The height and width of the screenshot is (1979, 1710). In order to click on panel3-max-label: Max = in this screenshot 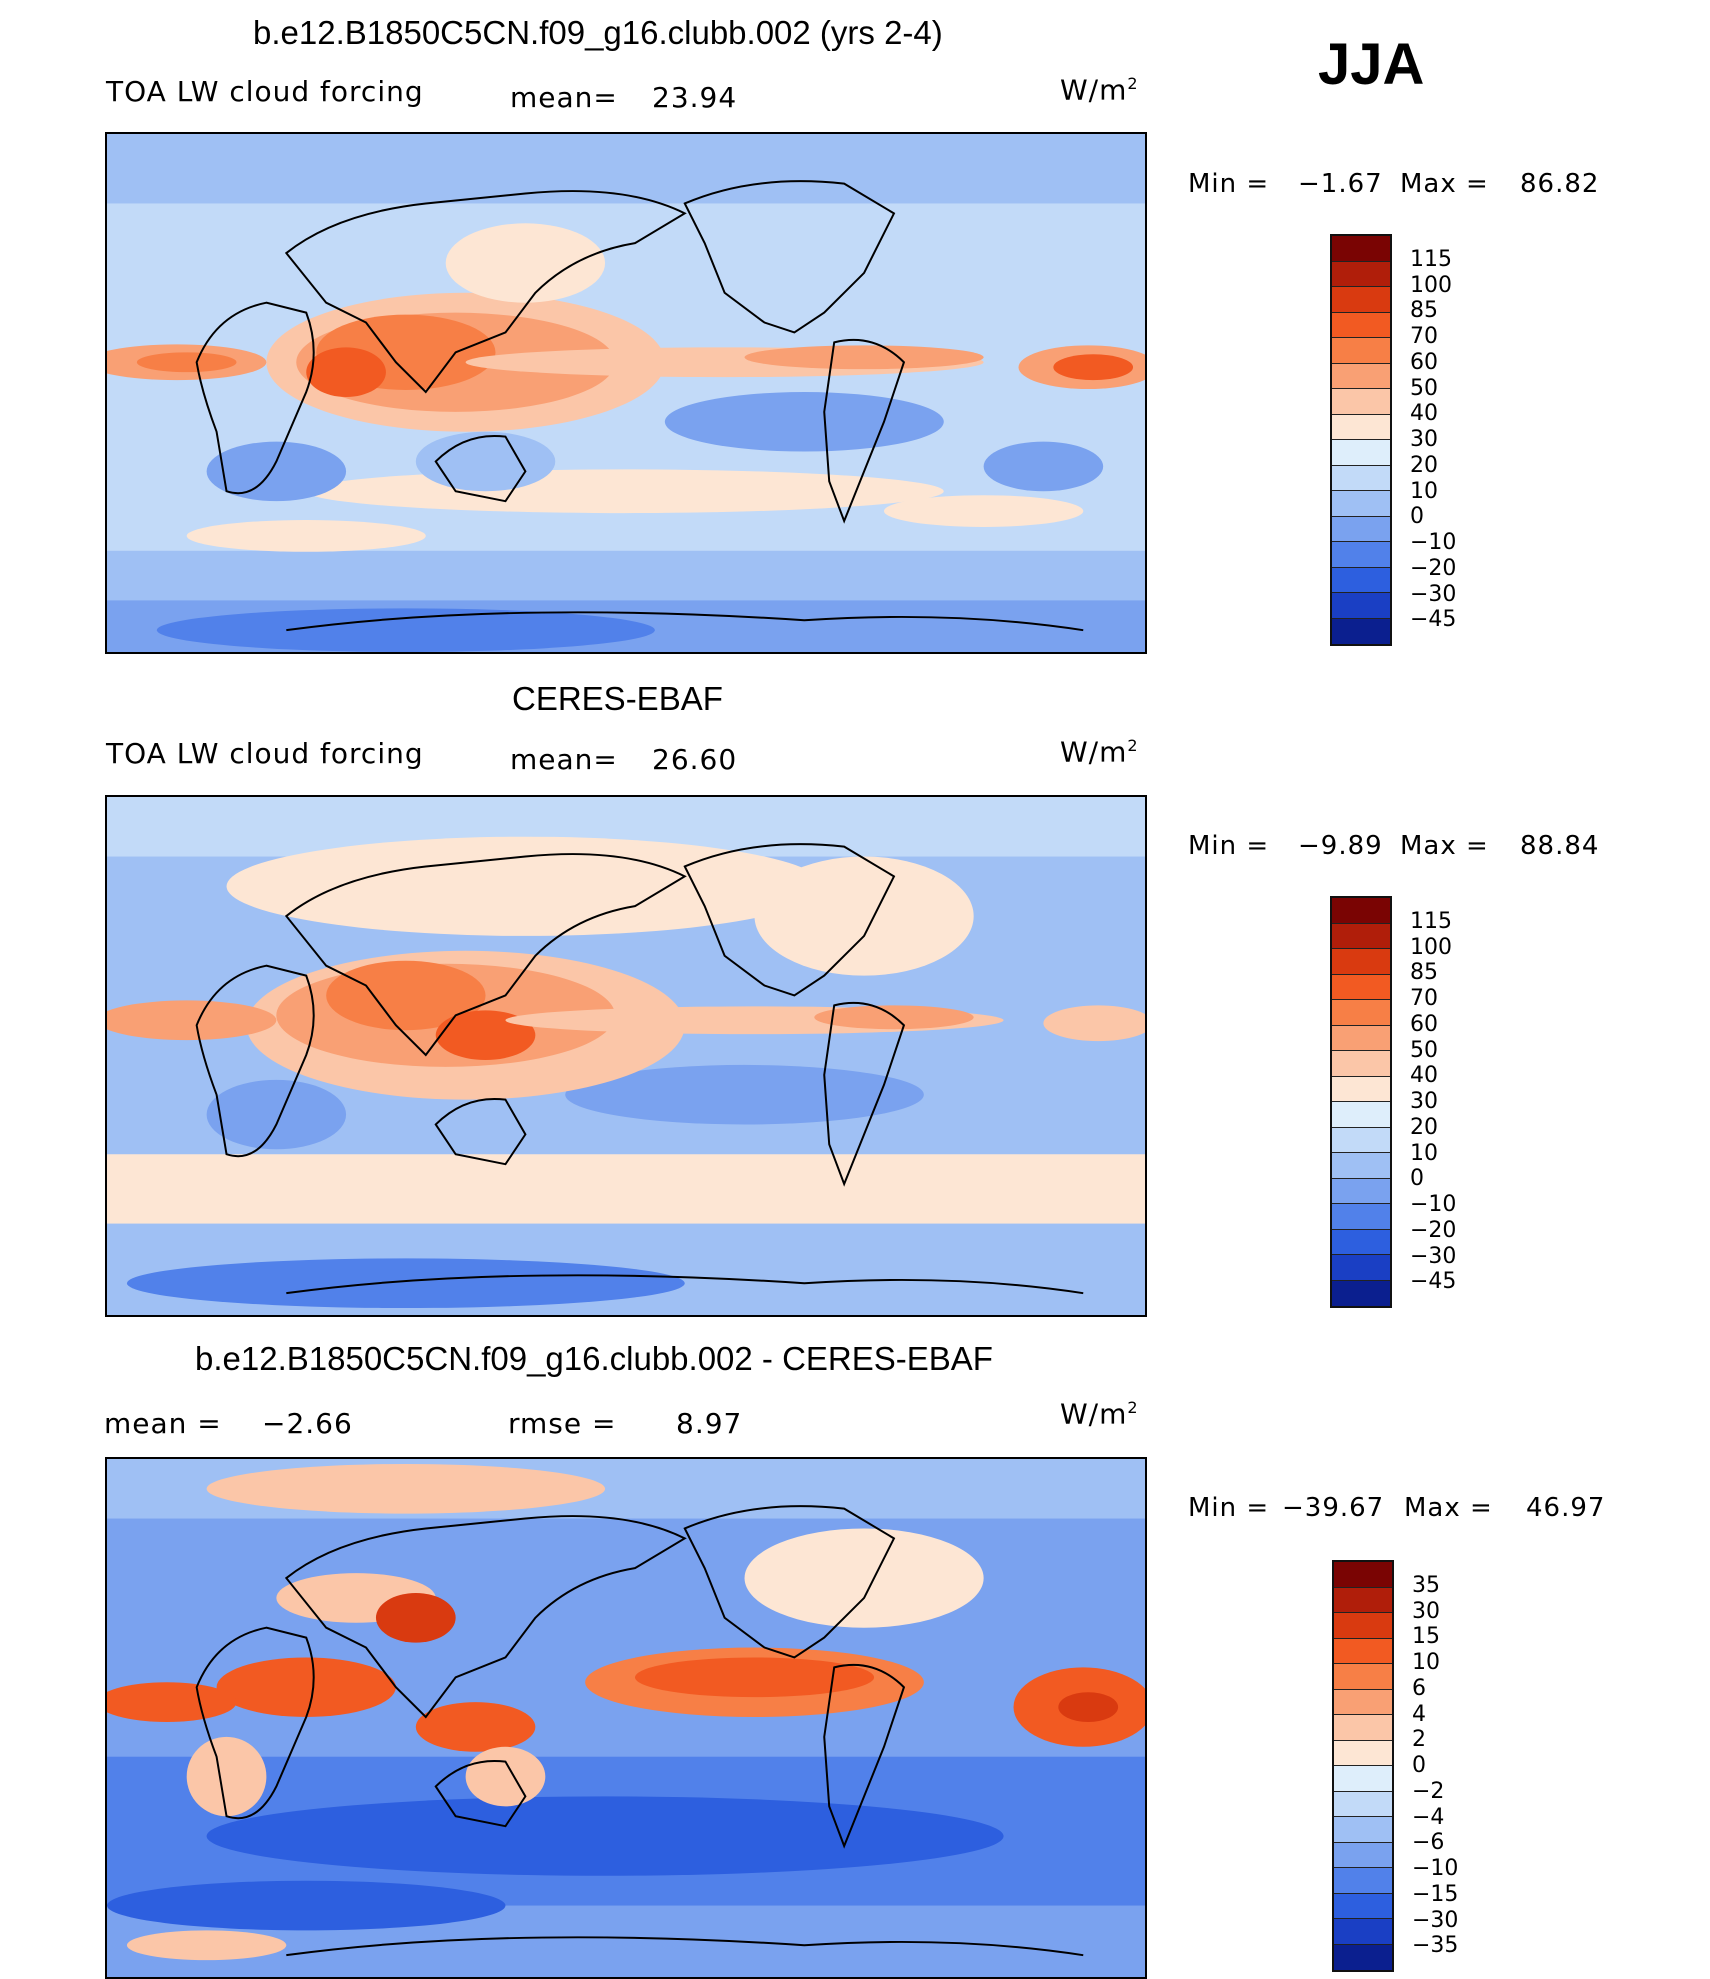, I will do `click(1448, 1508)`.